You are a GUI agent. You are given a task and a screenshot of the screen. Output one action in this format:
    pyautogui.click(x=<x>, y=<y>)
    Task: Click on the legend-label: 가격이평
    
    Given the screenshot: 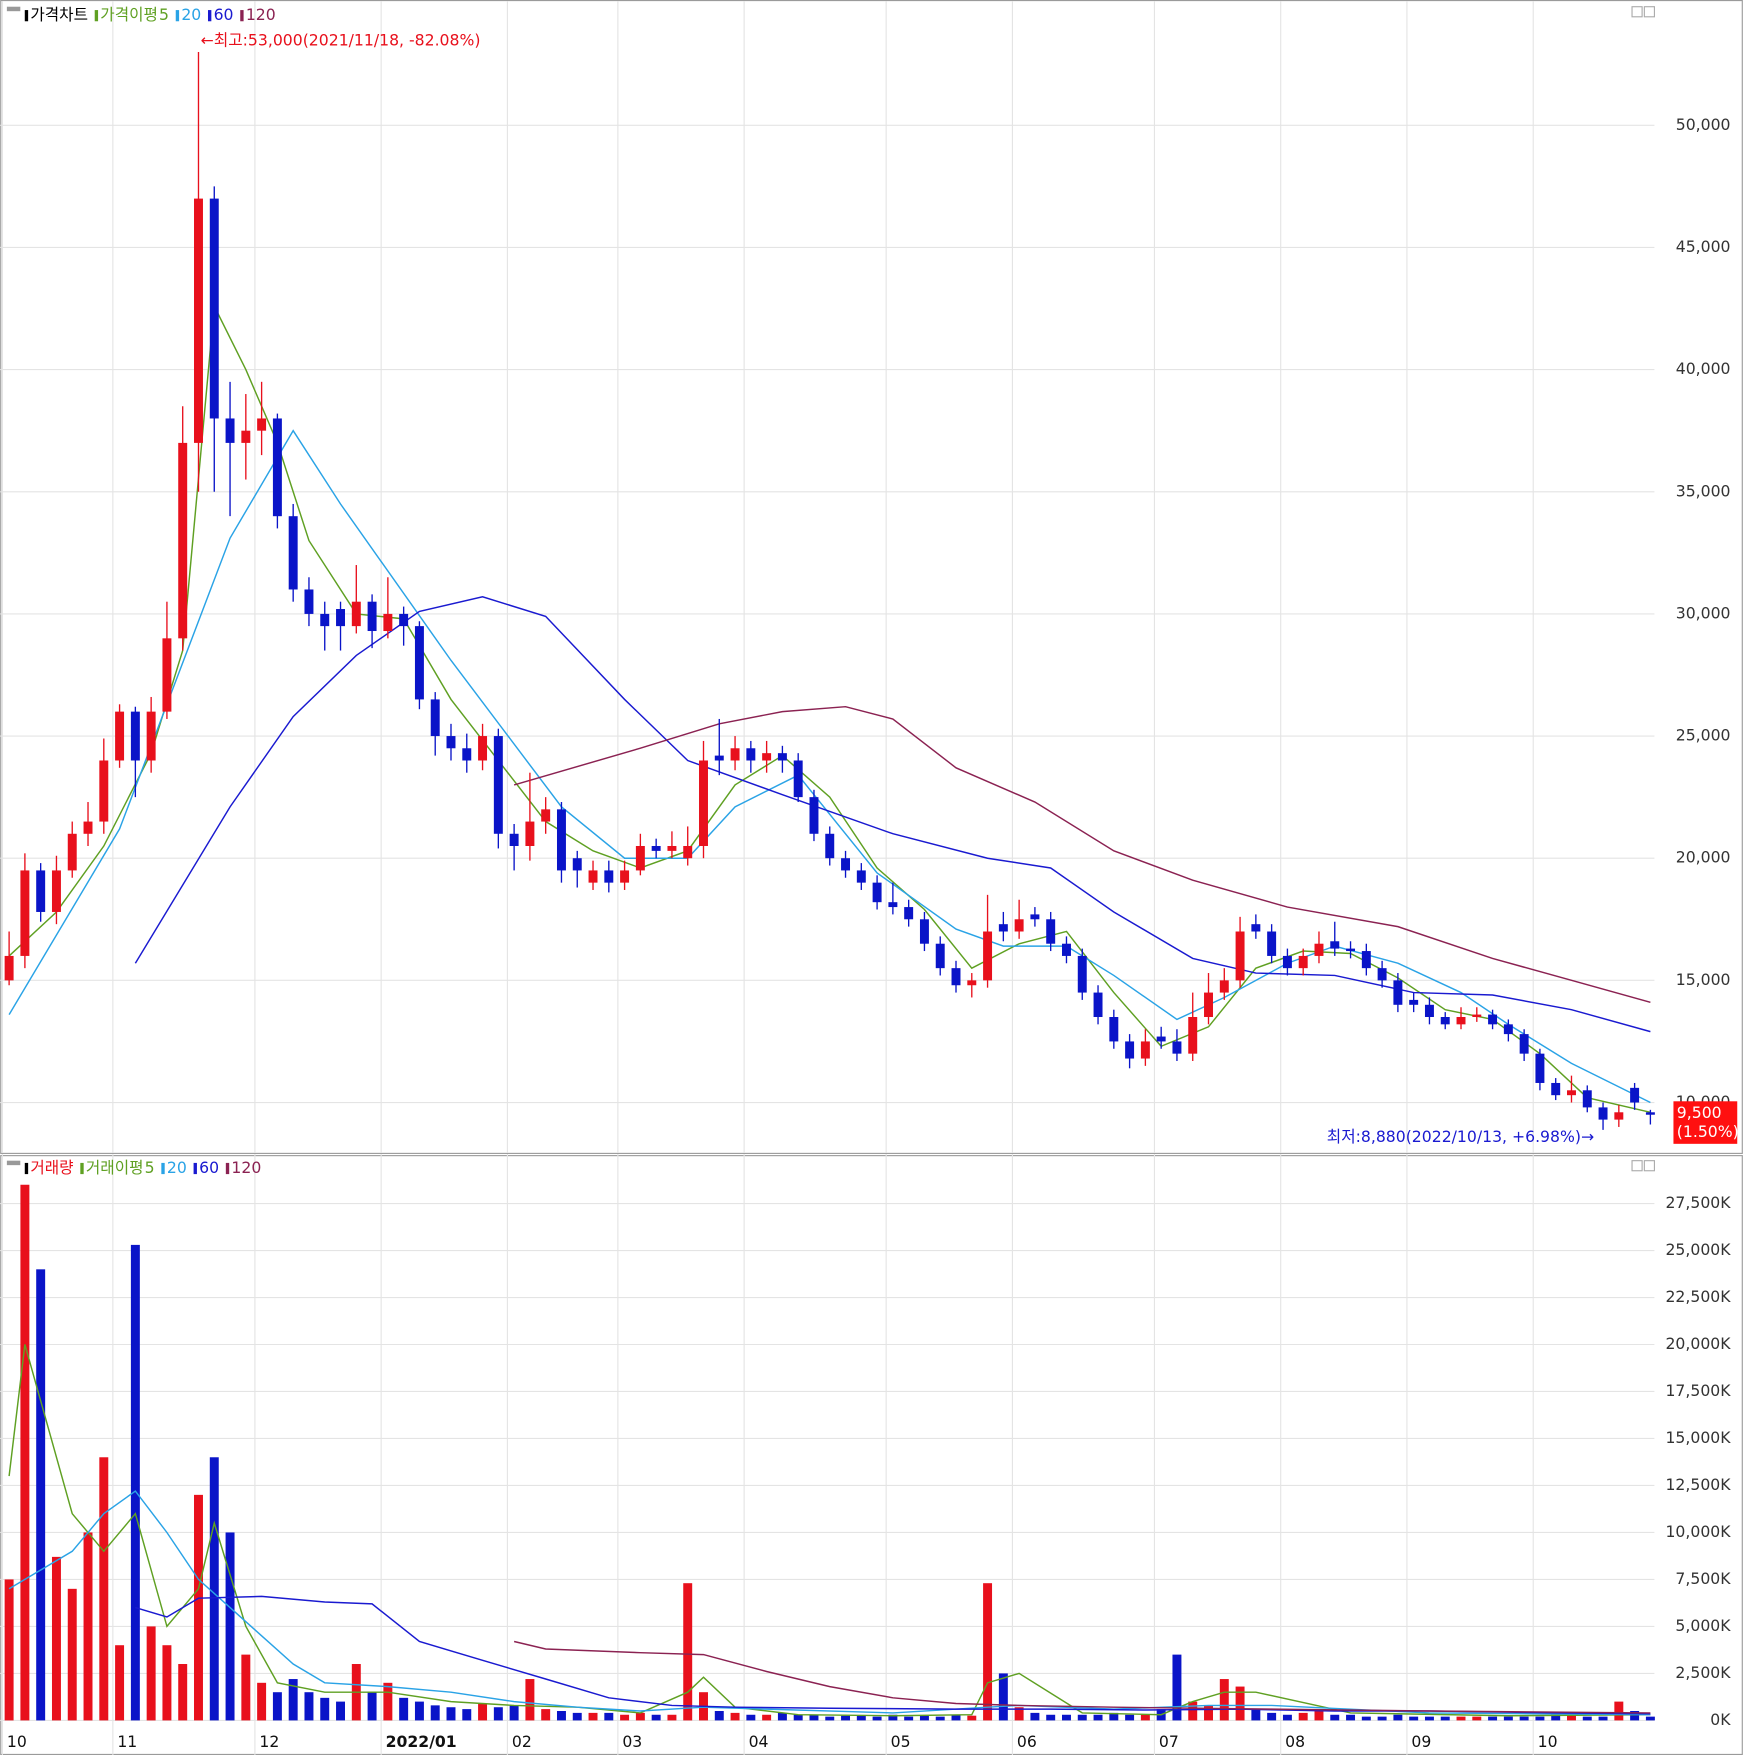 What is the action you would take?
    pyautogui.click(x=129, y=14)
    